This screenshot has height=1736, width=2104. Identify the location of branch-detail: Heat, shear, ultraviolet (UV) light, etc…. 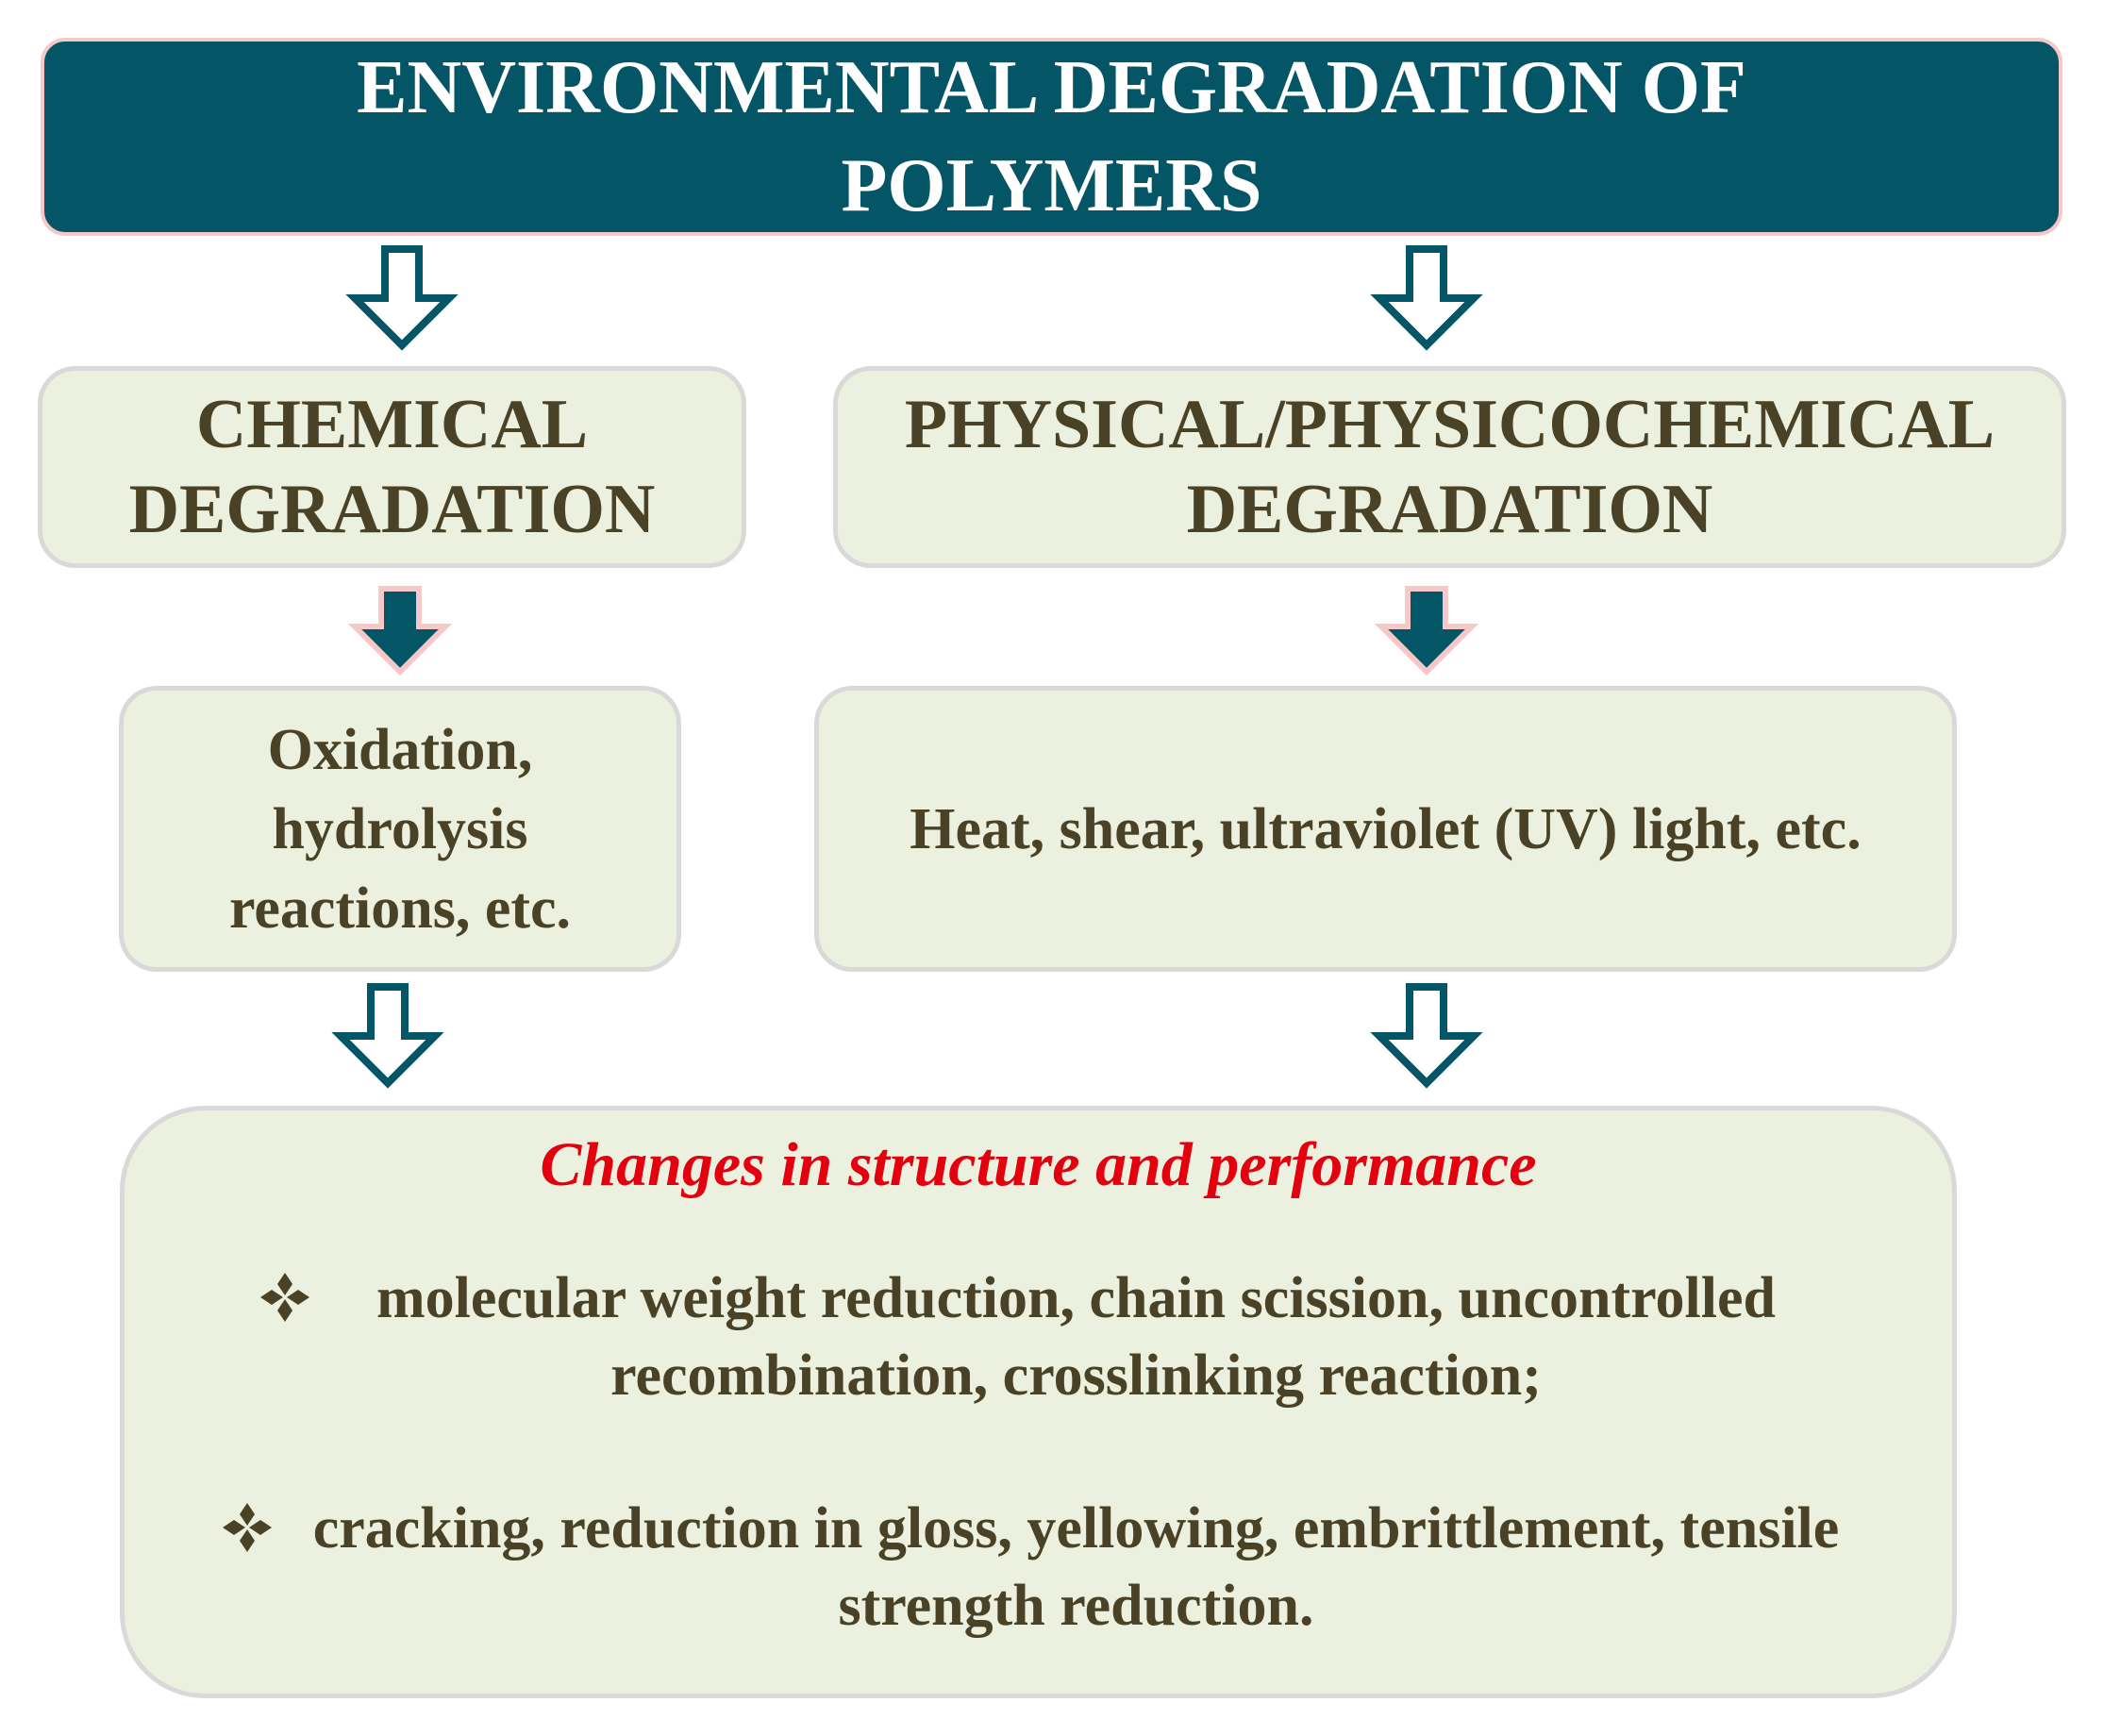
(1386, 828).